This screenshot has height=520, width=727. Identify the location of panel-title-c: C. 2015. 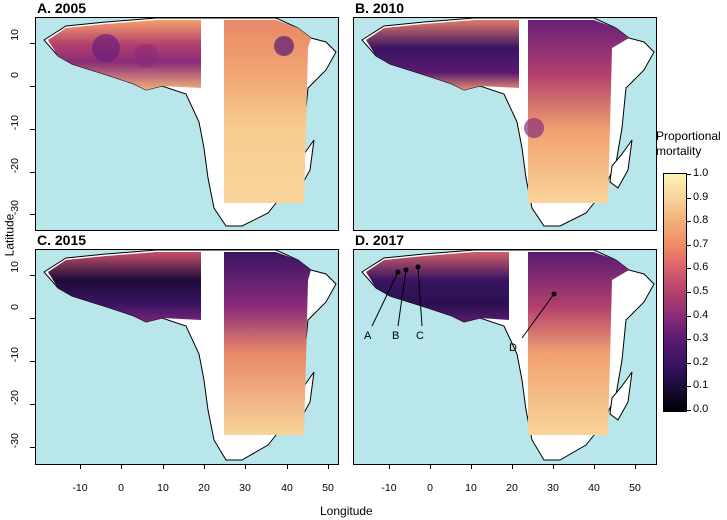
(62, 240).